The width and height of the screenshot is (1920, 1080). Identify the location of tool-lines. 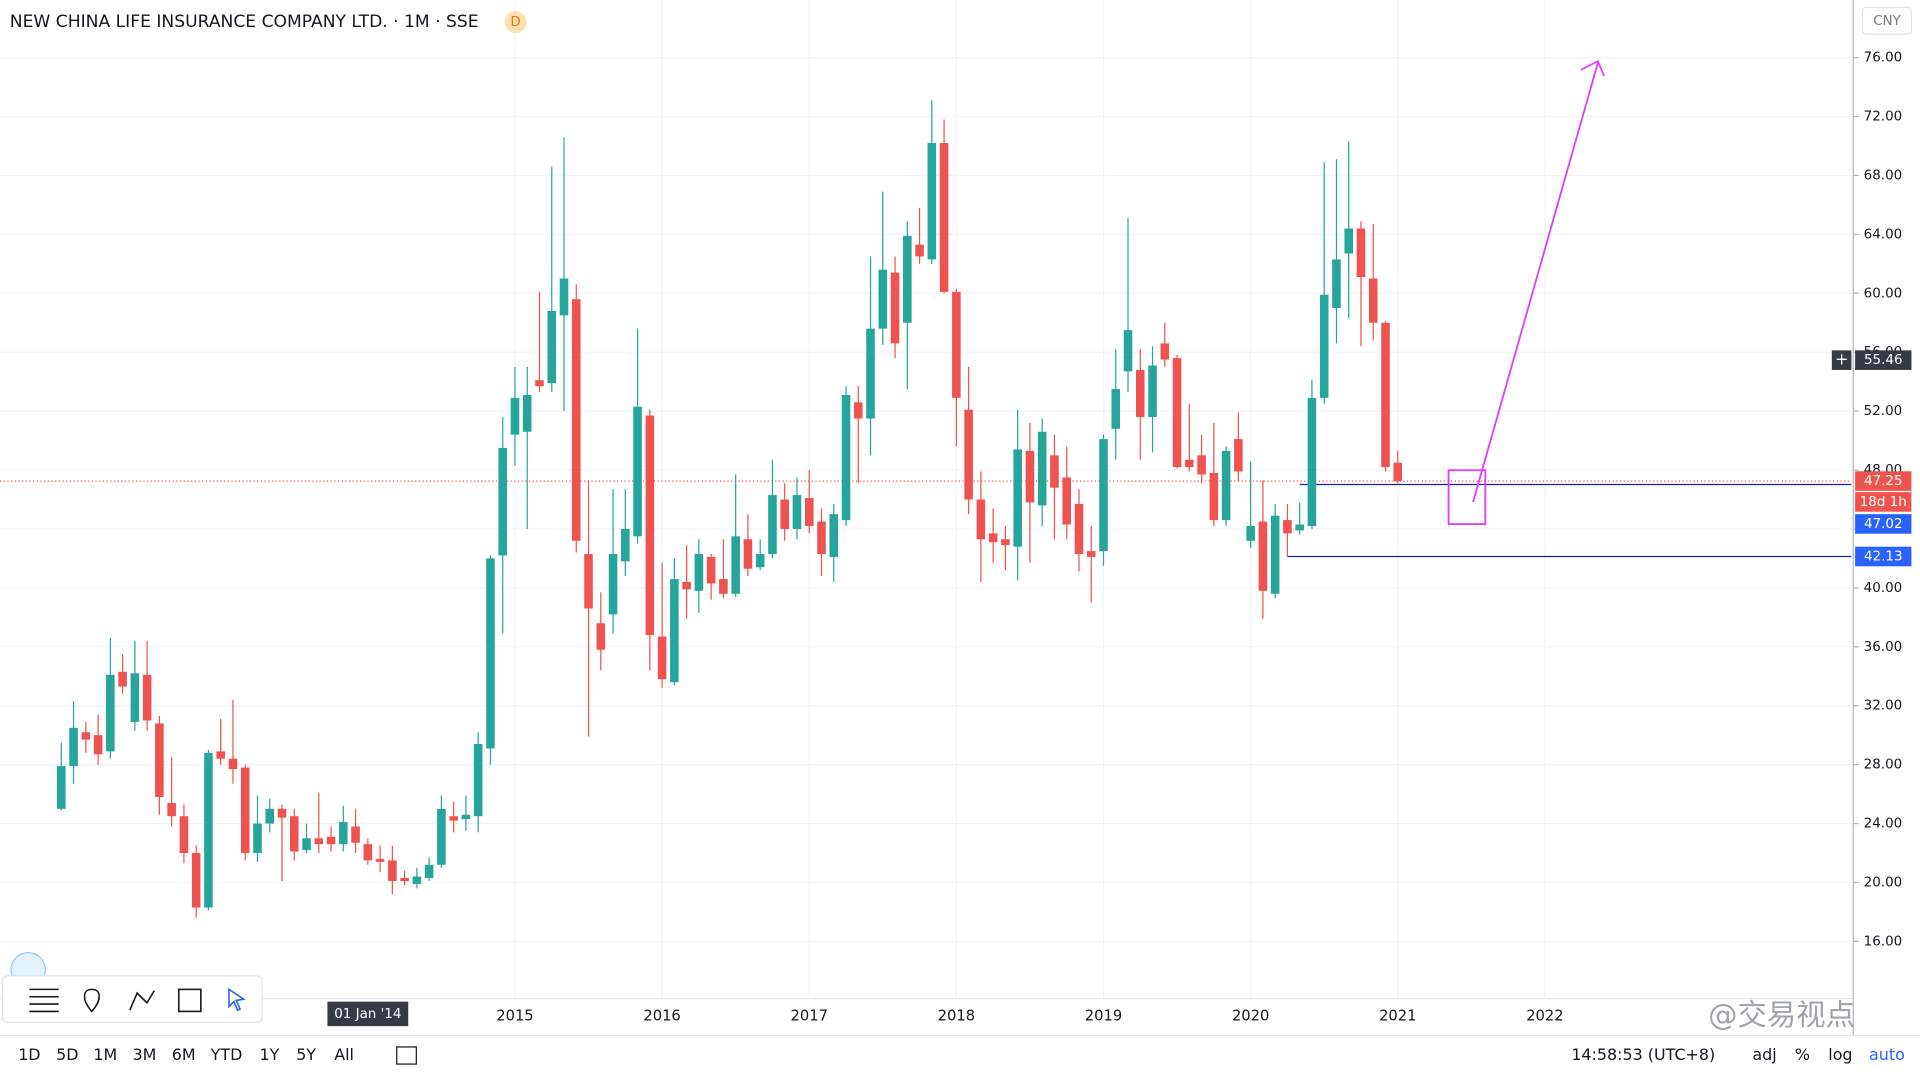
(44, 1000).